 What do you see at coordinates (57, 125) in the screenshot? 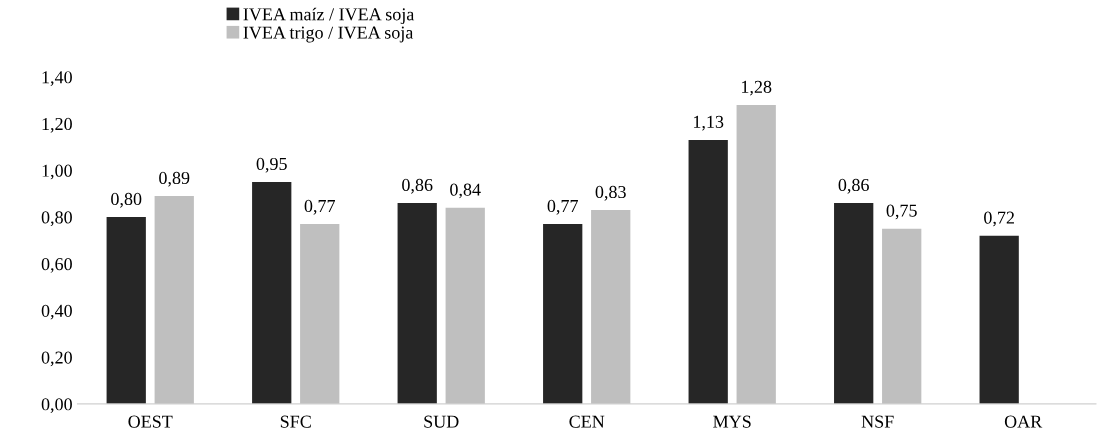
I see `y-tick-label: 1,20` at bounding box center [57, 125].